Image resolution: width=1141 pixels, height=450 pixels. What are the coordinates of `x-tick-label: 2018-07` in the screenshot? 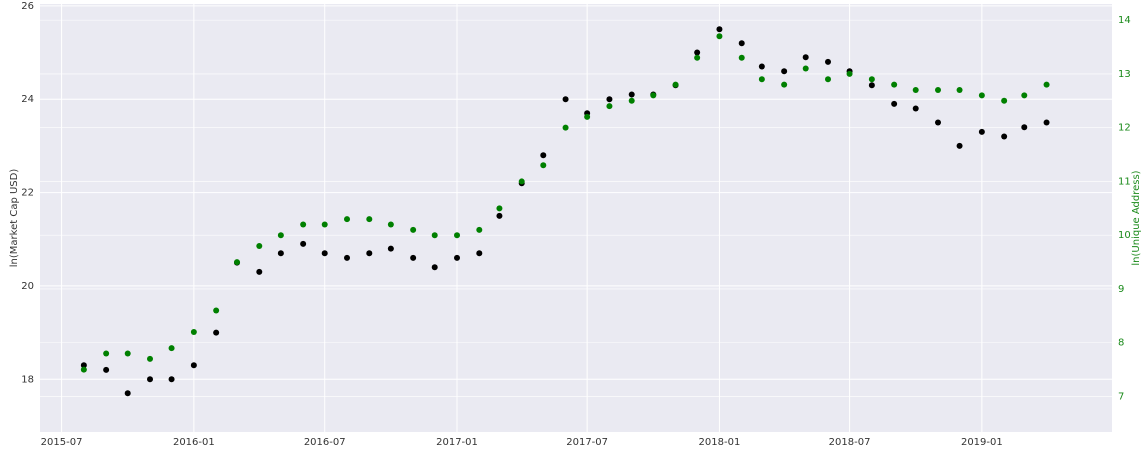 It's located at (850, 442).